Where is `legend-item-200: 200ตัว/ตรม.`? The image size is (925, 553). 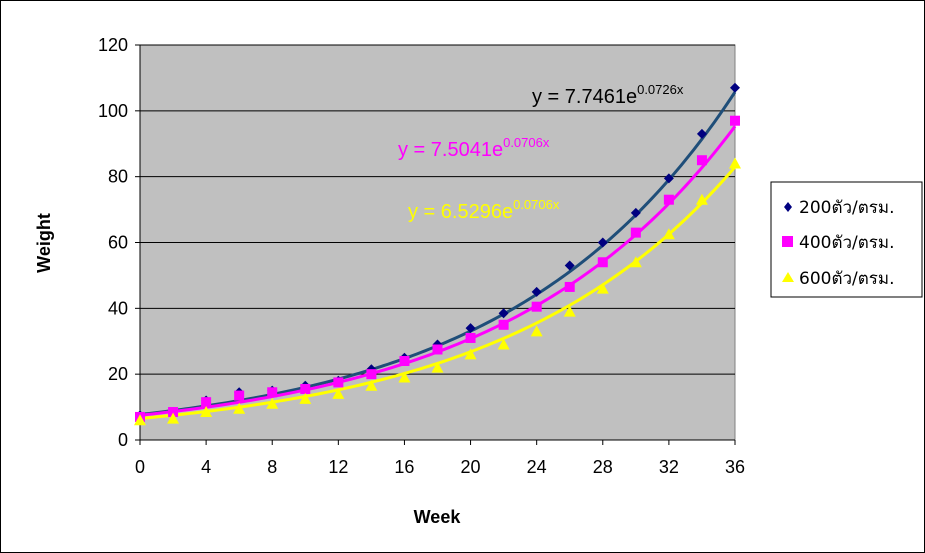
legend-item-200: 200ตัว/ตรม. is located at coordinates (839, 208).